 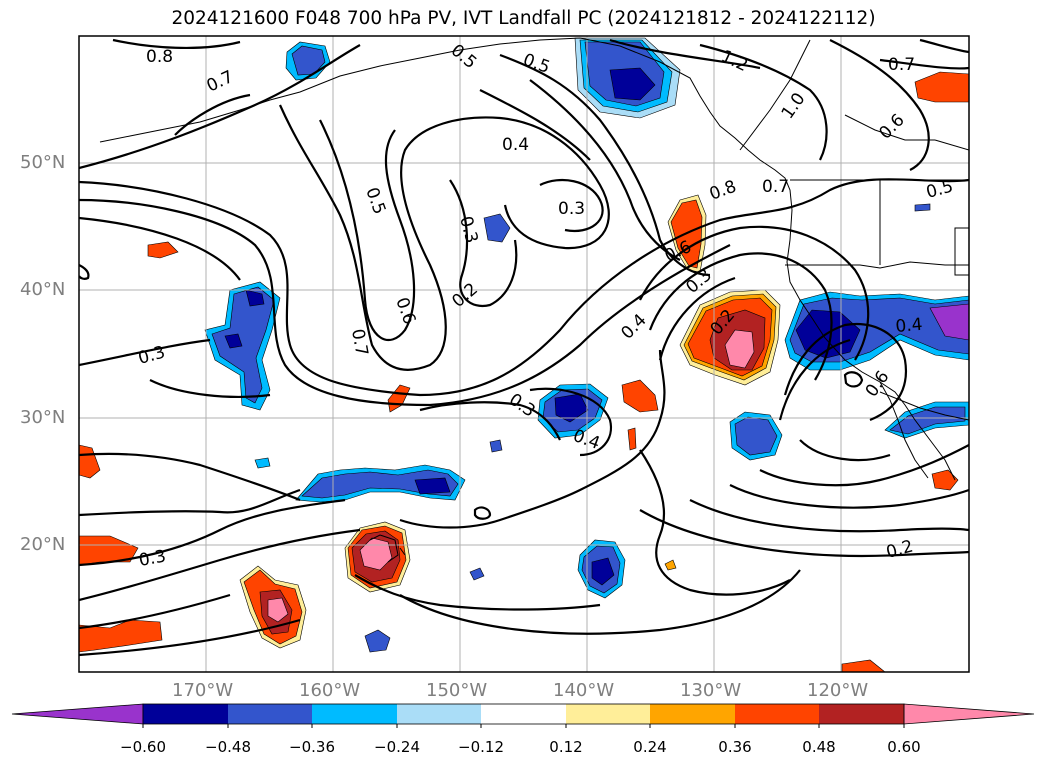 What do you see at coordinates (584, 690) in the screenshot?
I see `lon-label-140w: 140°W` at bounding box center [584, 690].